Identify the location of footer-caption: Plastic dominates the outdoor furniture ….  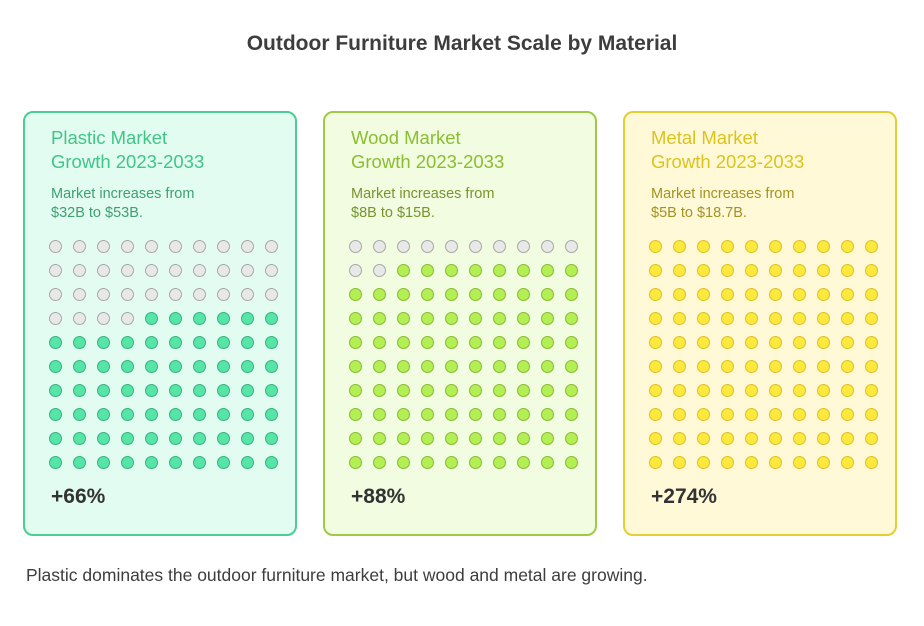
(337, 575).